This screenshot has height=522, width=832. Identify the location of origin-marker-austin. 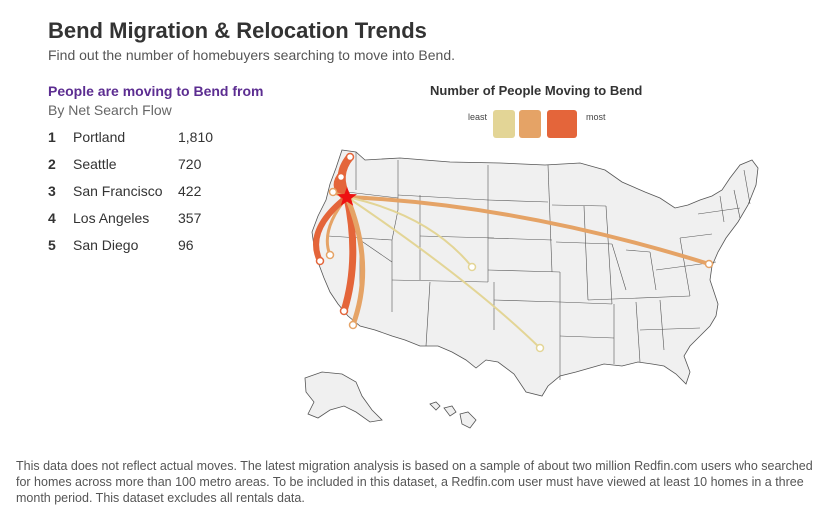
(540, 348).